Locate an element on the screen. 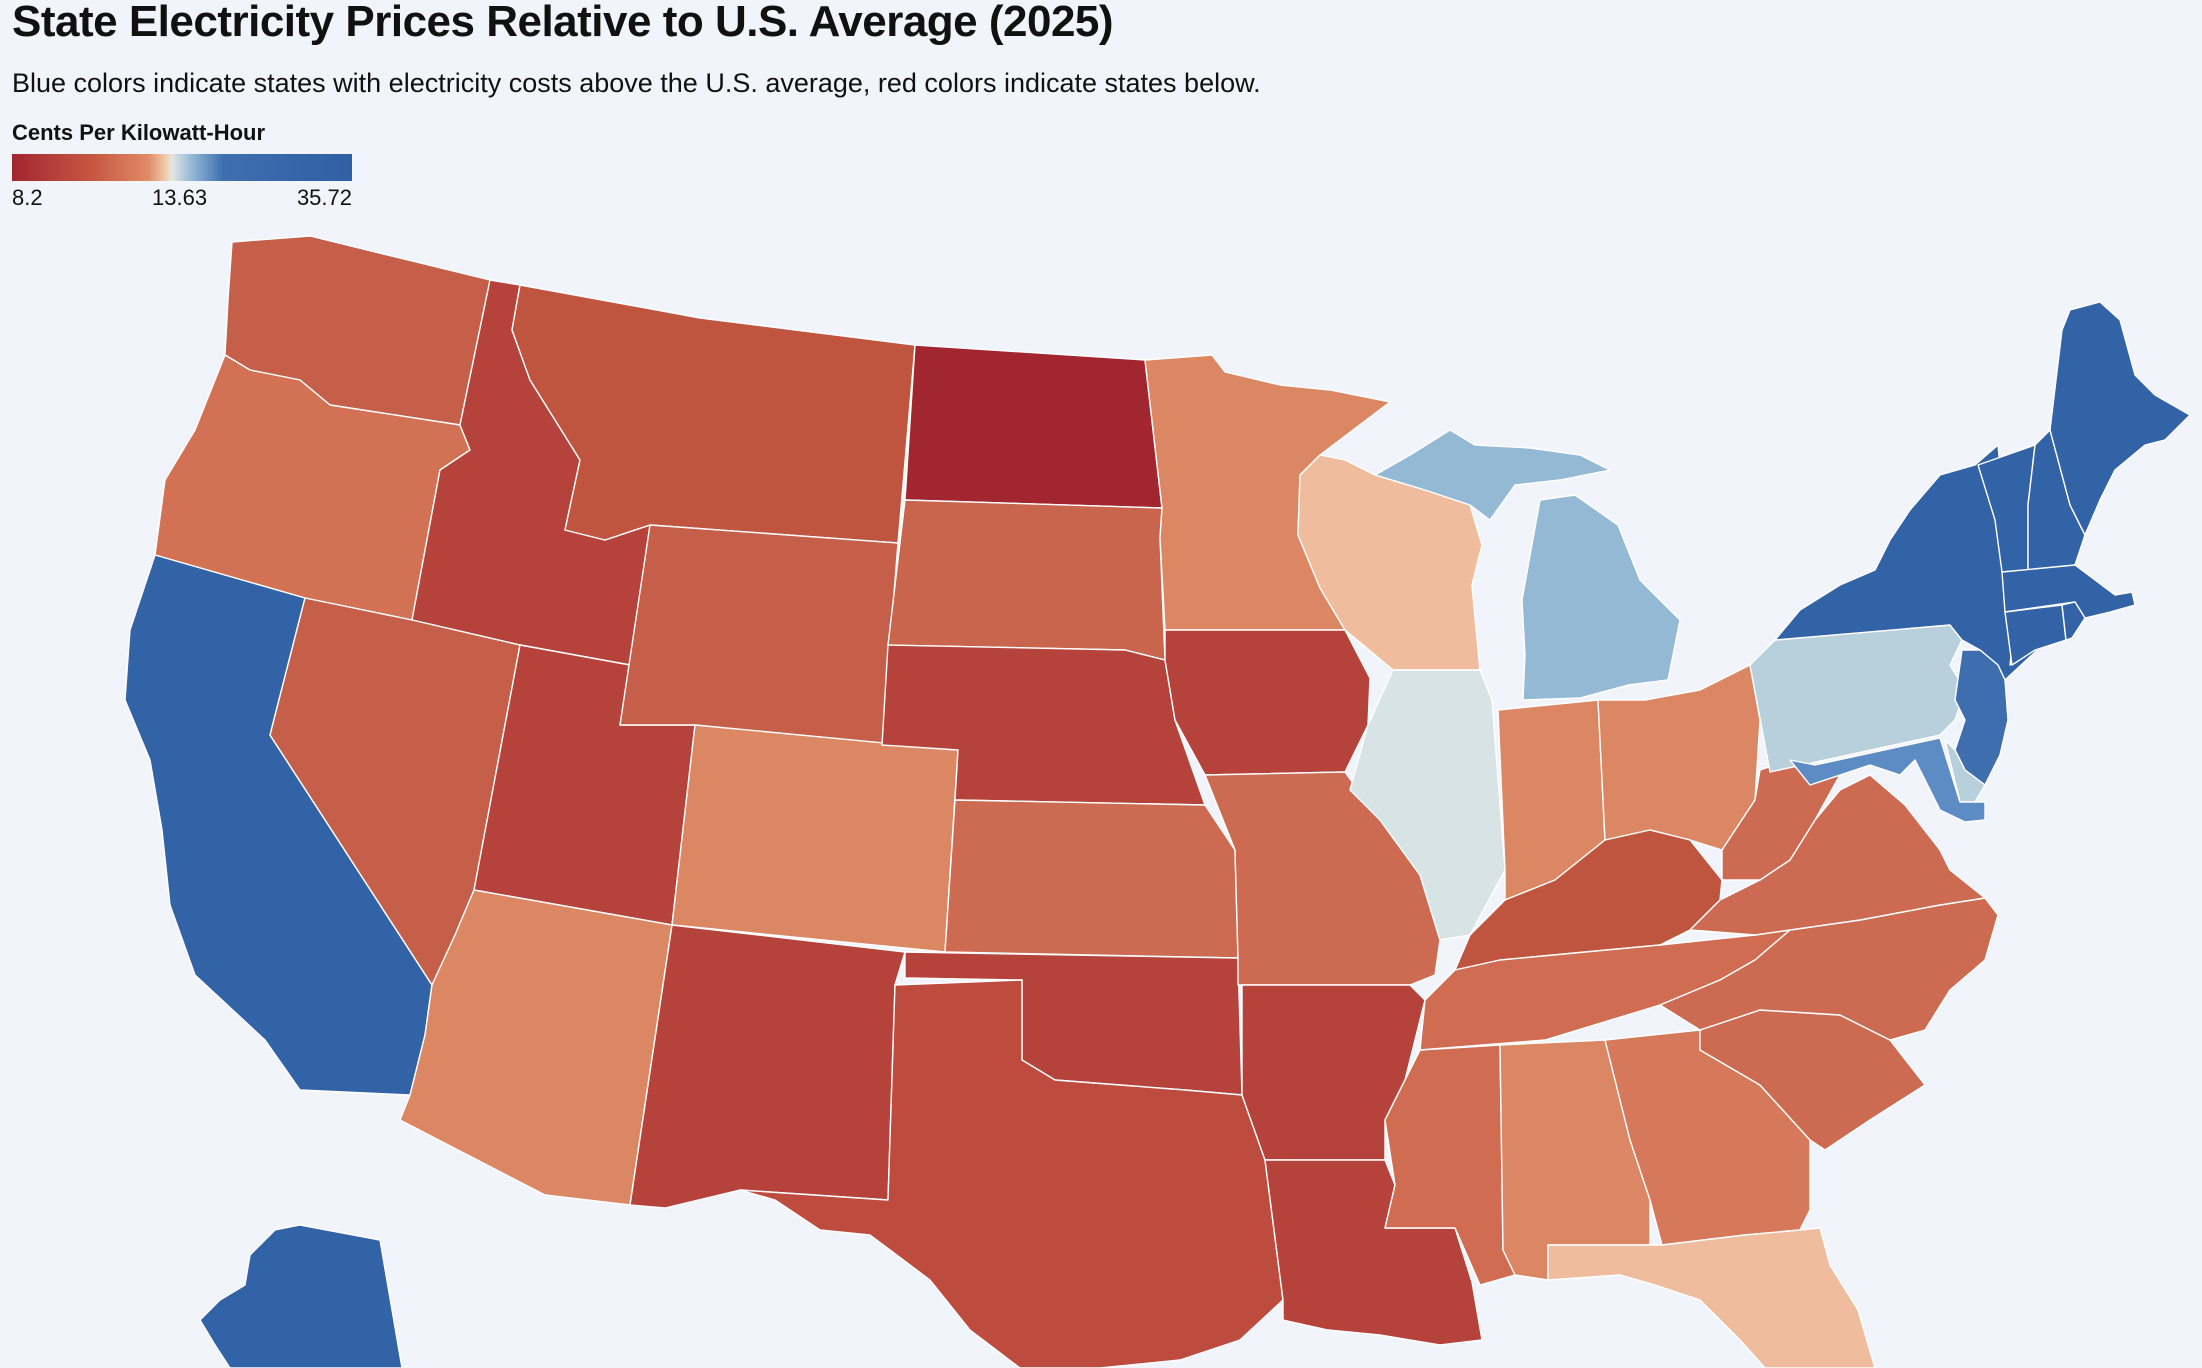  state-massachusetts: Massachusetts is located at coordinates (2068, 591).